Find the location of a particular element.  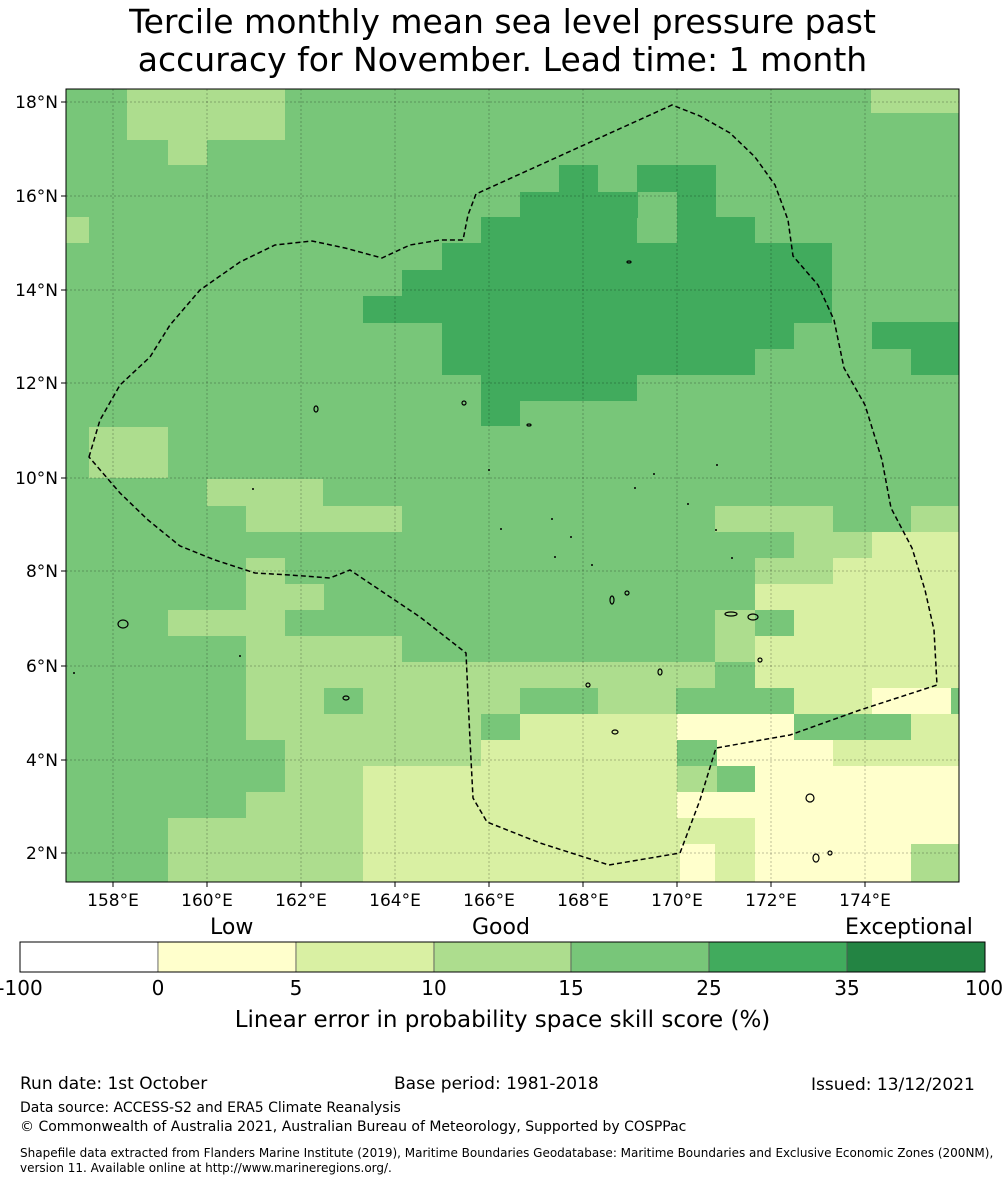

issued-date: Issued: 13/12/2021 is located at coordinates (893, 1085).